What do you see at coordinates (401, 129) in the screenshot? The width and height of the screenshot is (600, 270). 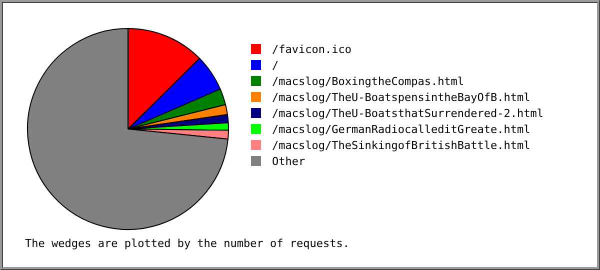 I see `legend-label: /macslog/GermanRadiocalleditGreate.html` at bounding box center [401, 129].